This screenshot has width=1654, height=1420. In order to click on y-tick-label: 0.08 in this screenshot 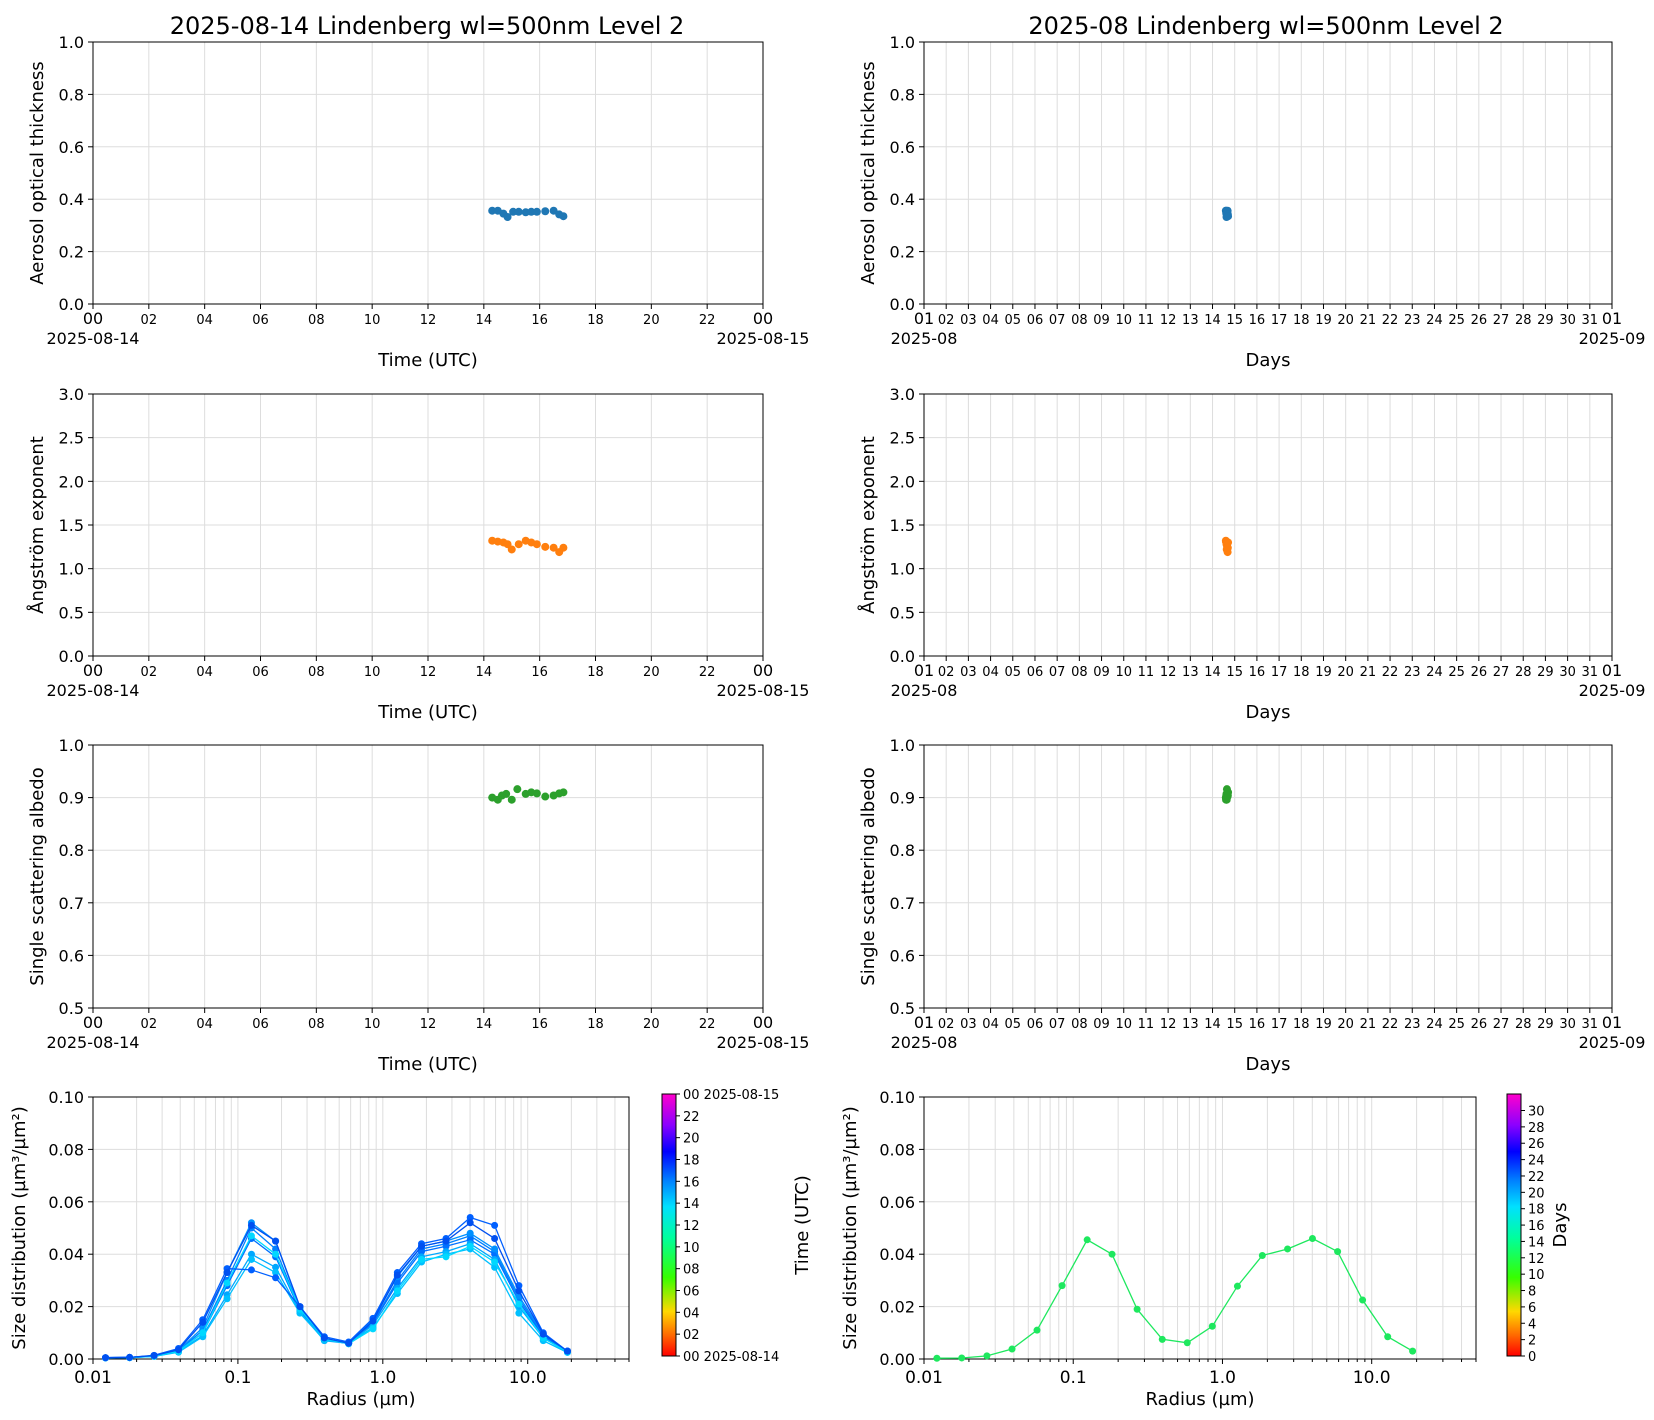, I will do `click(897, 1149)`.